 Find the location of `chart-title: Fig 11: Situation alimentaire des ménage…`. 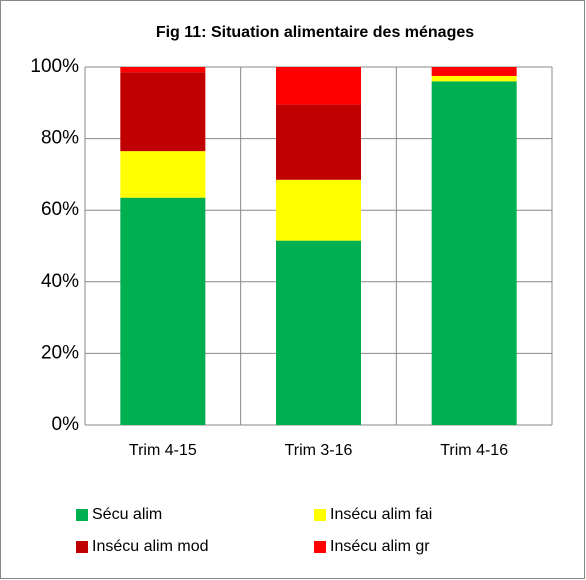

chart-title: Fig 11: Situation alimentaire des ménage… is located at coordinates (315, 32).